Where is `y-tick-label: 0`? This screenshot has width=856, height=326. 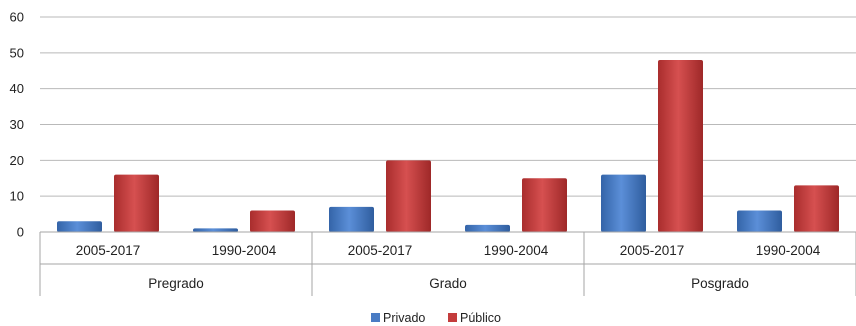
y-tick-label: 0 is located at coordinates (20, 232).